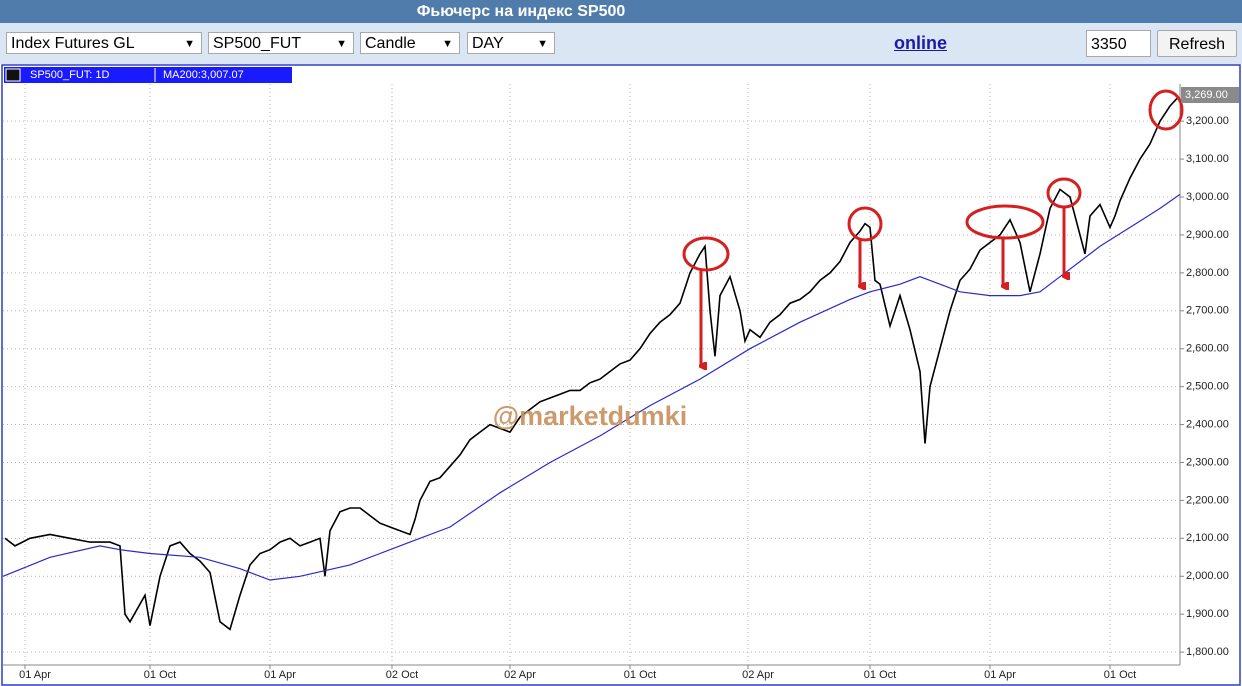  Describe the element at coordinates (410, 43) in the screenshot. I see `select: Candle` at that location.